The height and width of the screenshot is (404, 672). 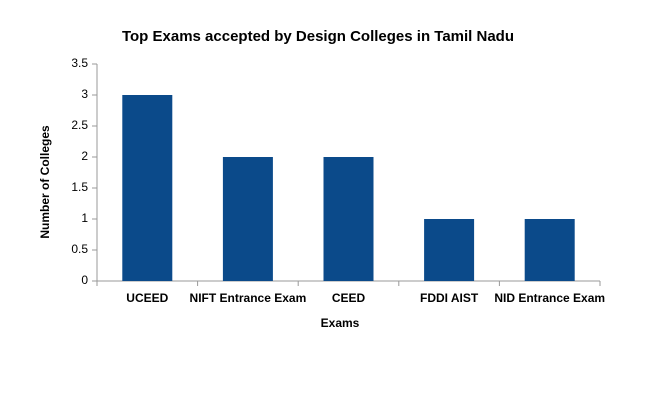 What do you see at coordinates (349, 298) in the screenshot?
I see `x-tick-label: CEED` at bounding box center [349, 298].